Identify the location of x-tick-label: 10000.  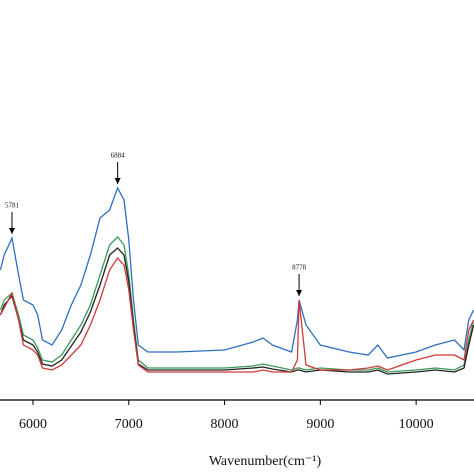
(416, 424).